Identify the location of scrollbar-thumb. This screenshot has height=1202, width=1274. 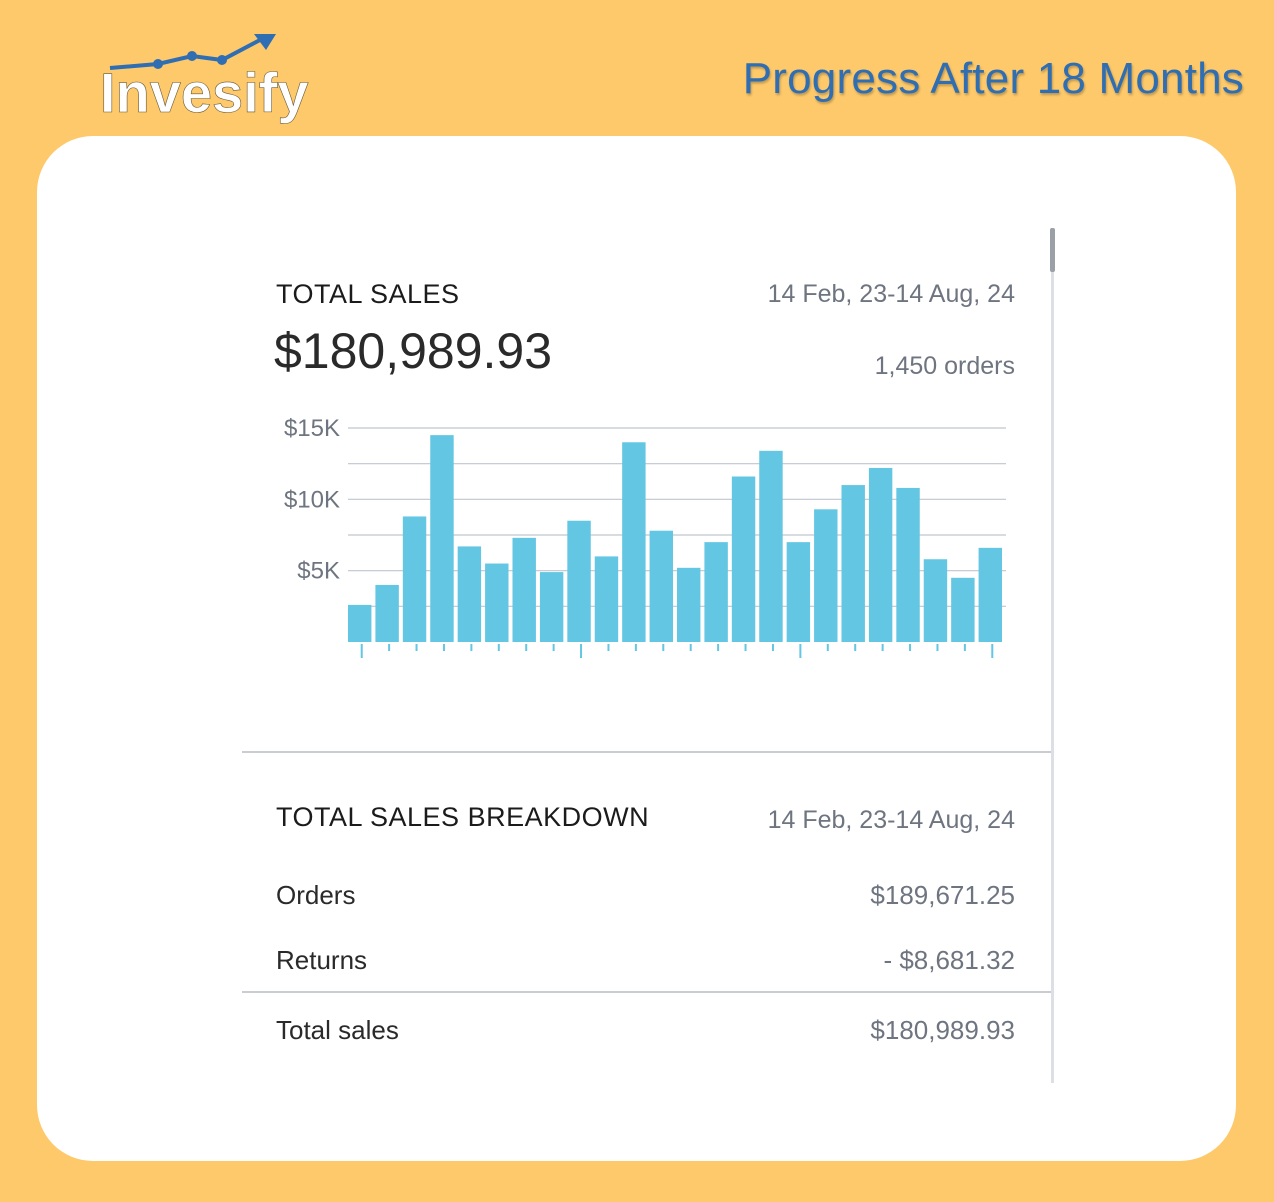
(1052, 250).